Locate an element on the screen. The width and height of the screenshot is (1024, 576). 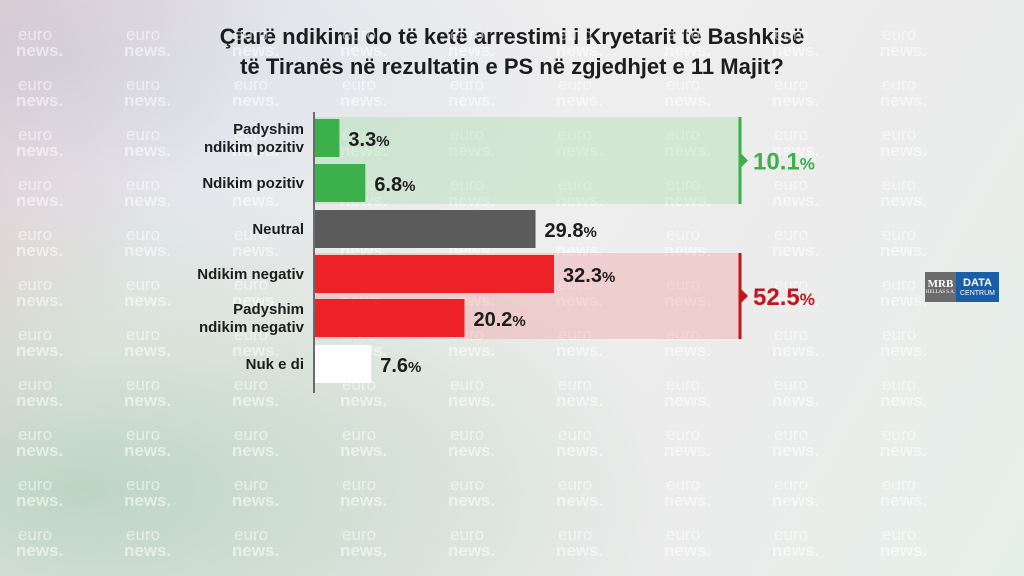
mrb-datacentrum-logo: MRB HELLAS S.A. DATA CENTRUM is located at coordinates (962, 287).